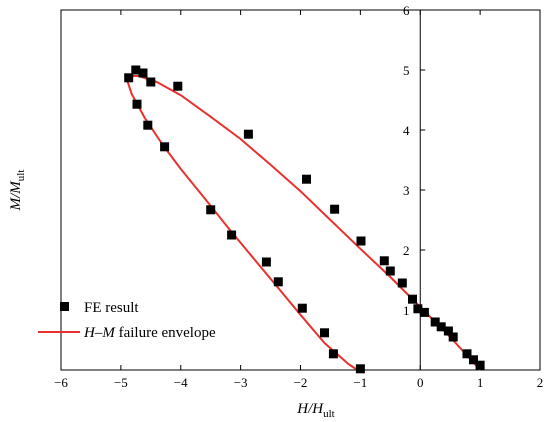 This screenshot has height=422, width=550. What do you see at coordinates (301, 382) in the screenshot?
I see `x-tick-label: −2` at bounding box center [301, 382].